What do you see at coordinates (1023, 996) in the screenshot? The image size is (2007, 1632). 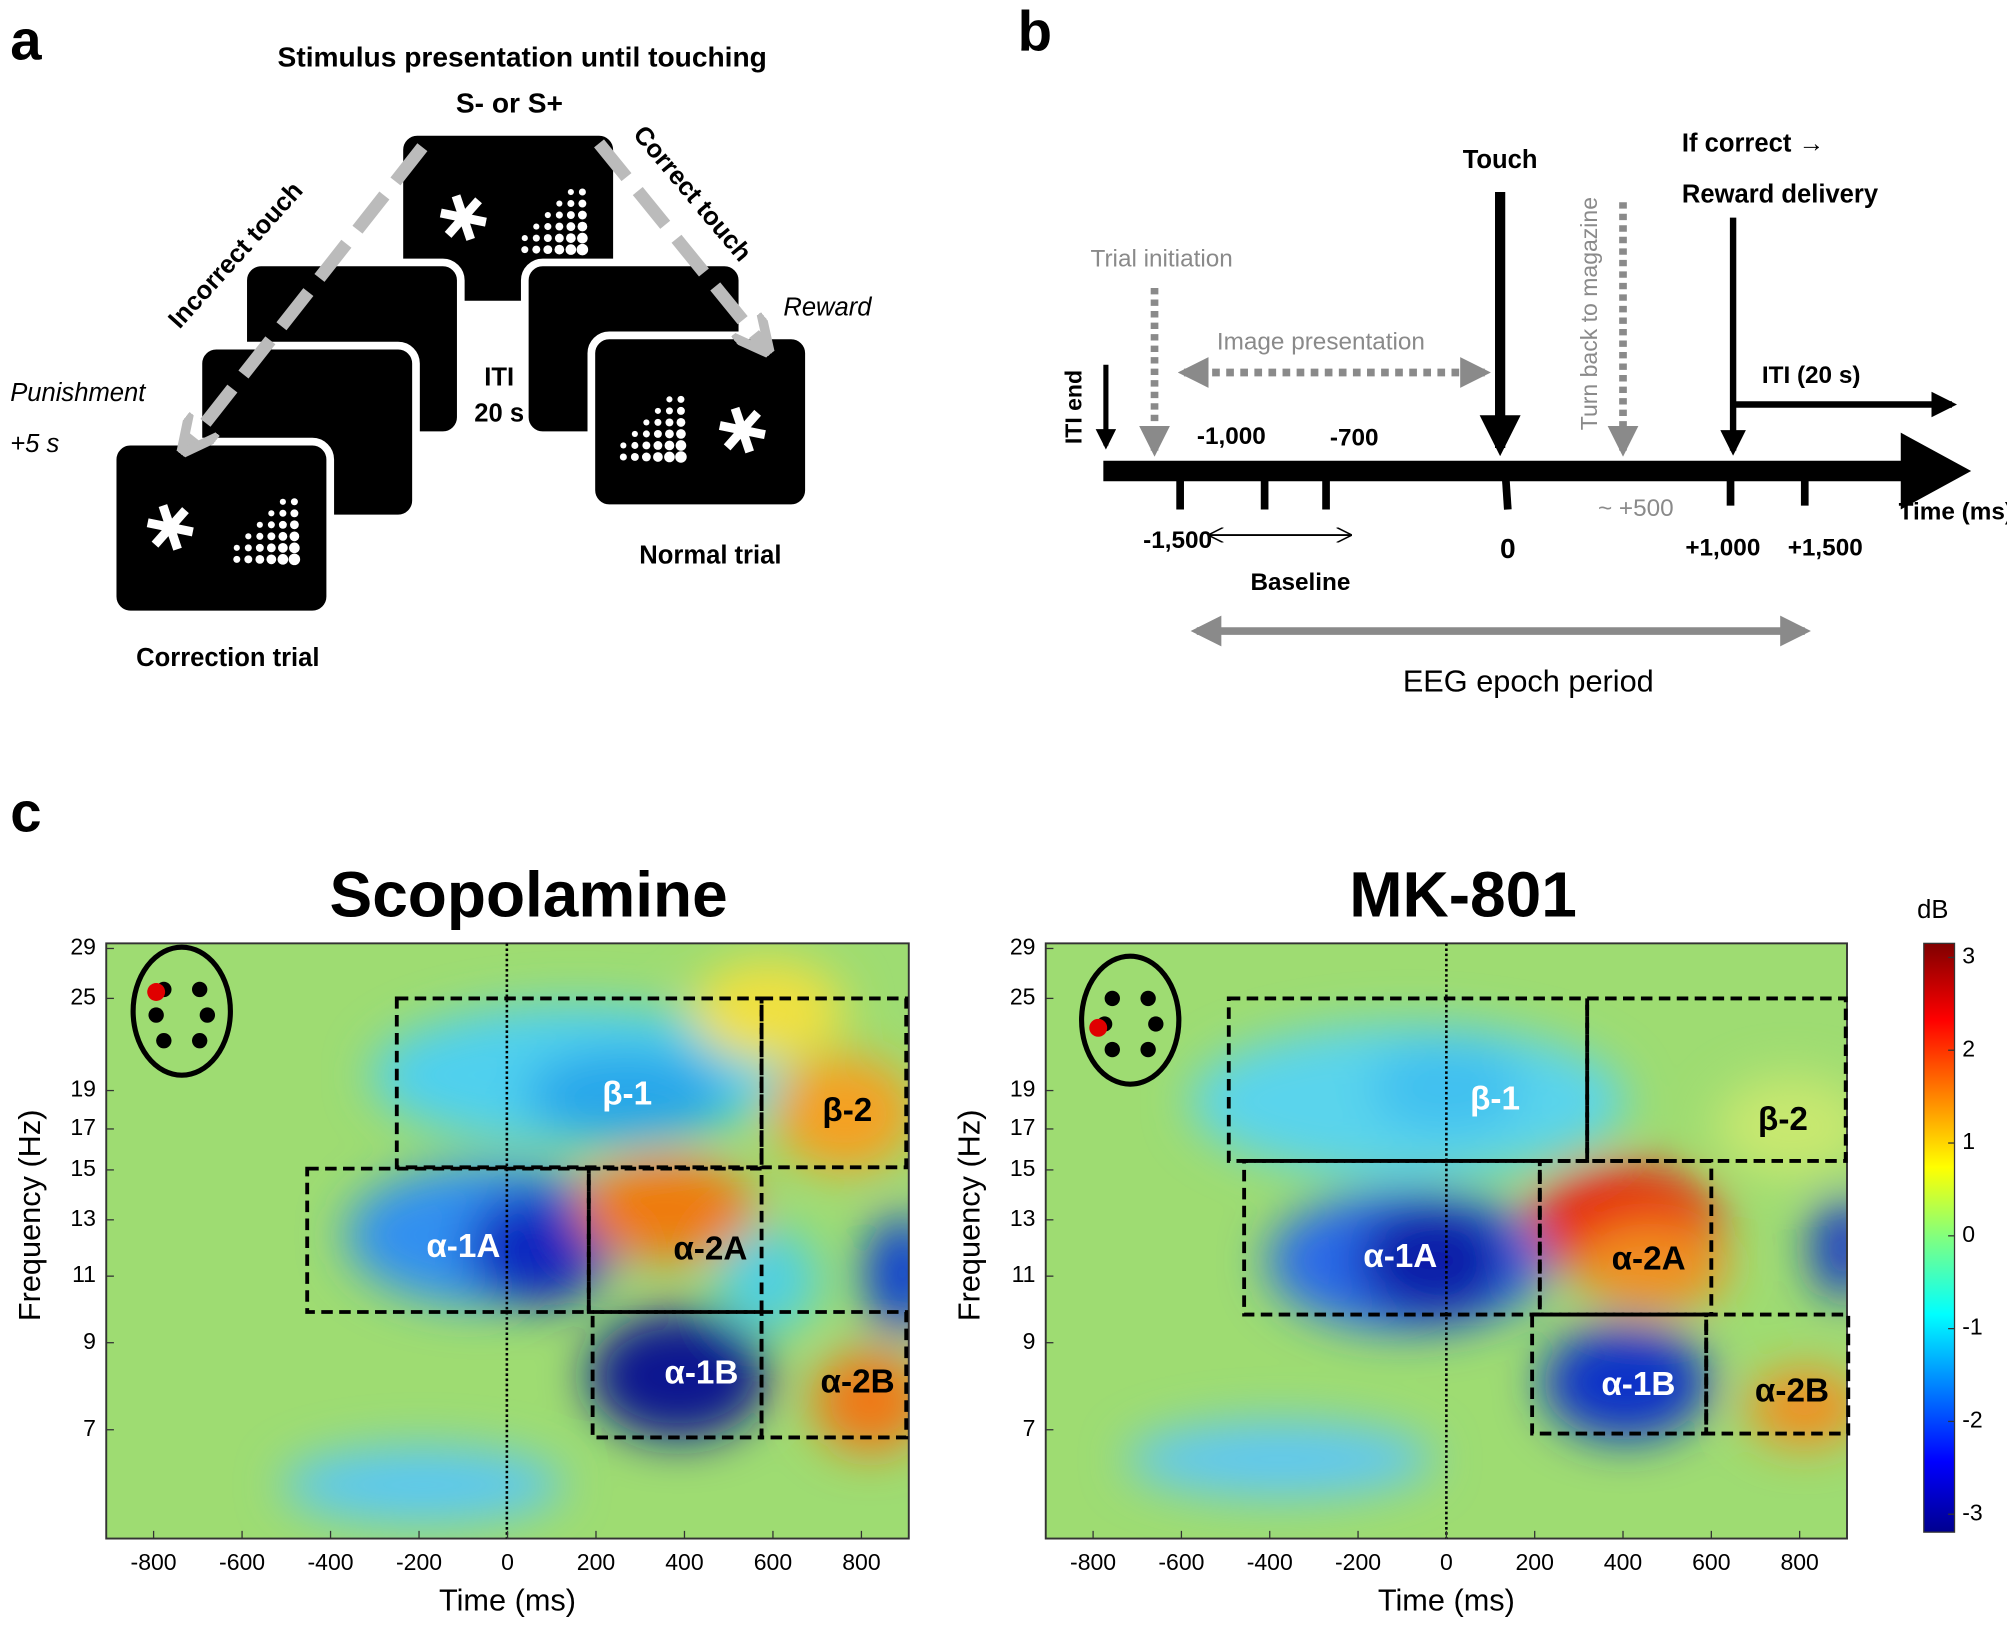 I see `y-tick-label: 25` at bounding box center [1023, 996].